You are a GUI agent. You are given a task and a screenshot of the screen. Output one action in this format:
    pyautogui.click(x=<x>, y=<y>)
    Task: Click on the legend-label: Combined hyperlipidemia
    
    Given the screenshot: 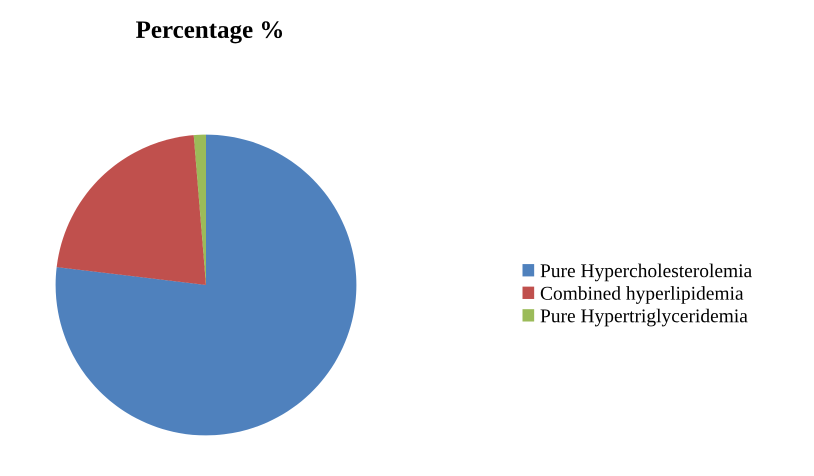 What is the action you would take?
    pyautogui.click(x=642, y=295)
    